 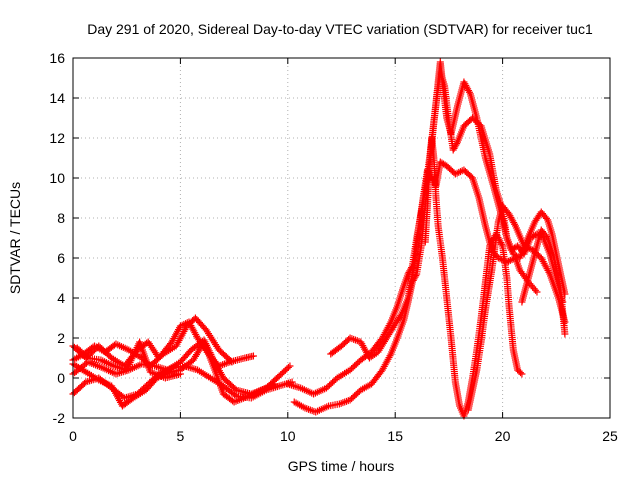 What do you see at coordinates (61, 338) in the screenshot?
I see `y-tick-label: 2` at bounding box center [61, 338].